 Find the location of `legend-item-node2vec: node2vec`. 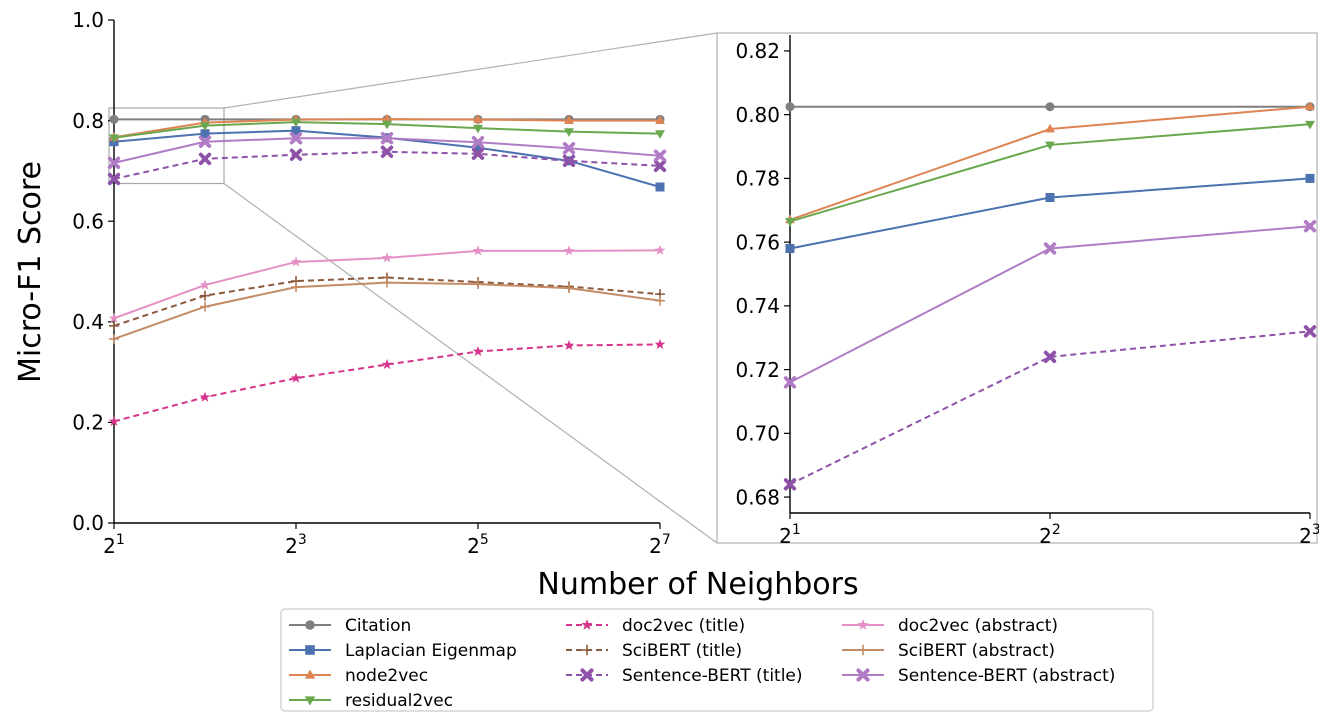

legend-item-node2vec: node2vec is located at coordinates (358, 676).